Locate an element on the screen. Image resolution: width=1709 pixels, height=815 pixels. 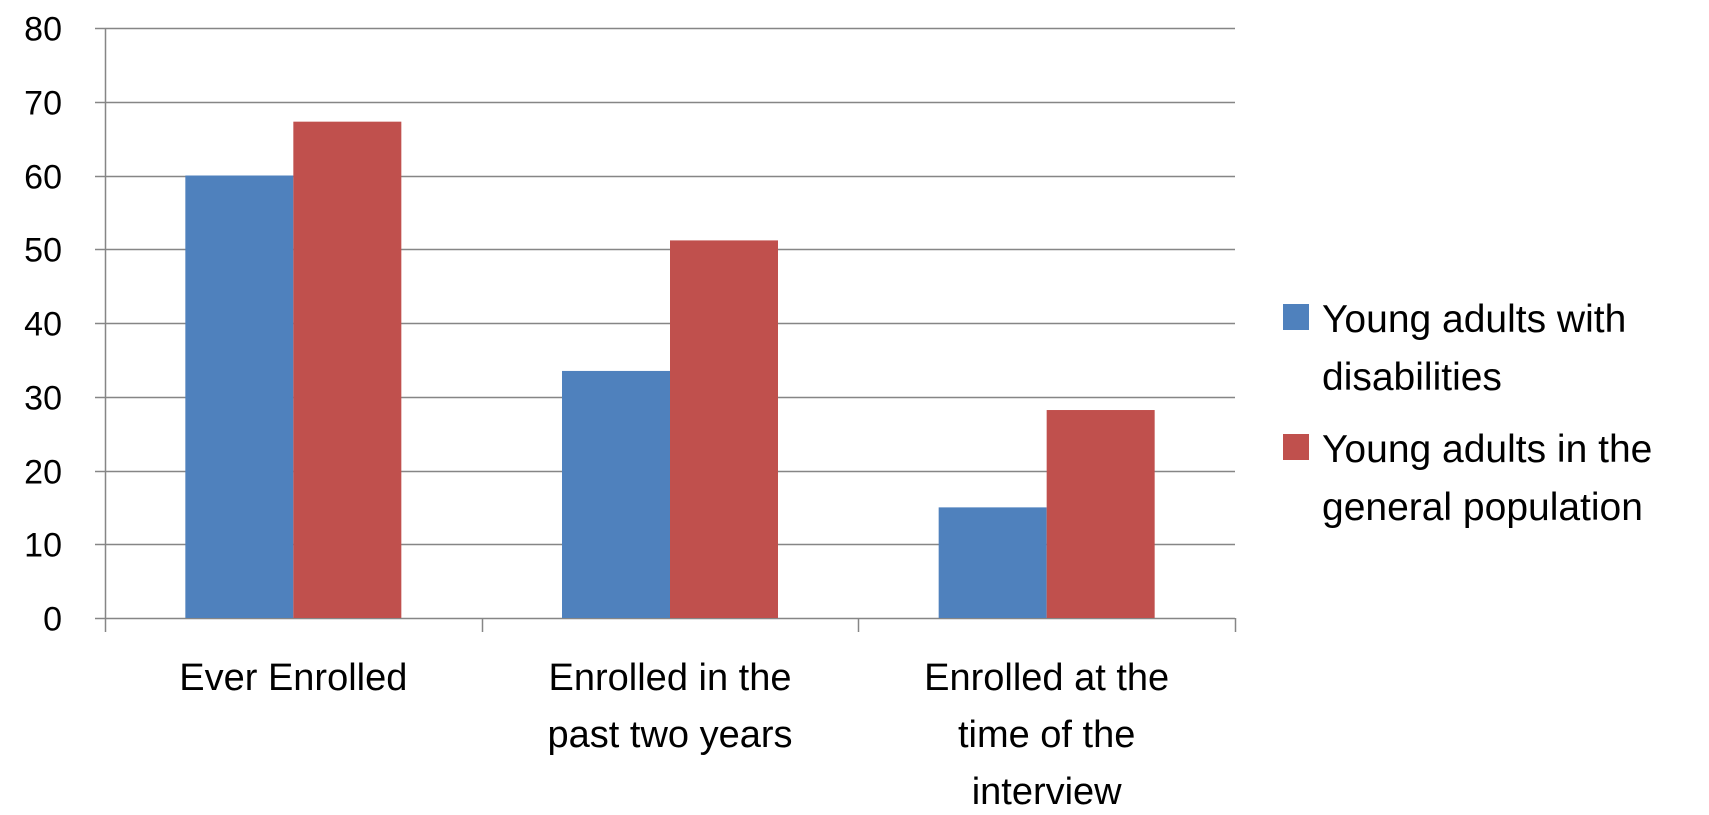
legend-label: Young adults in the general population is located at coordinates (1487, 478).